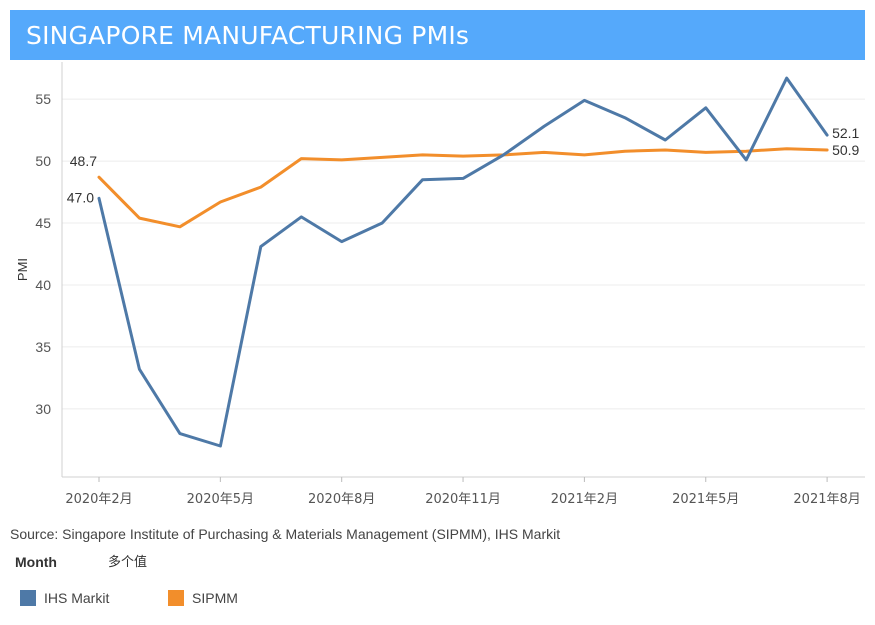  What do you see at coordinates (83, 161) in the screenshot?
I see `data-label-sipmm-start: 48.7` at bounding box center [83, 161].